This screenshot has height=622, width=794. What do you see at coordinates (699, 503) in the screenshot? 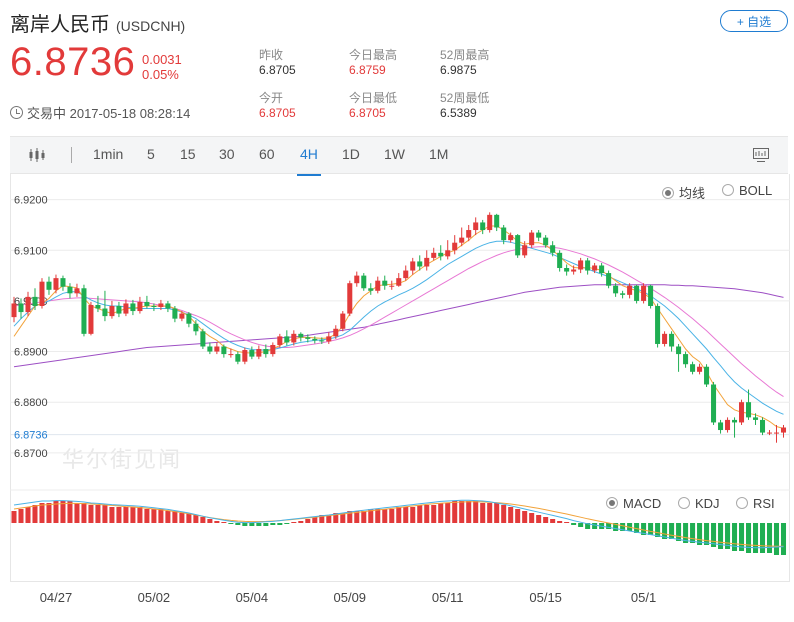
I see `legend-kdj: KDJ` at bounding box center [699, 503].